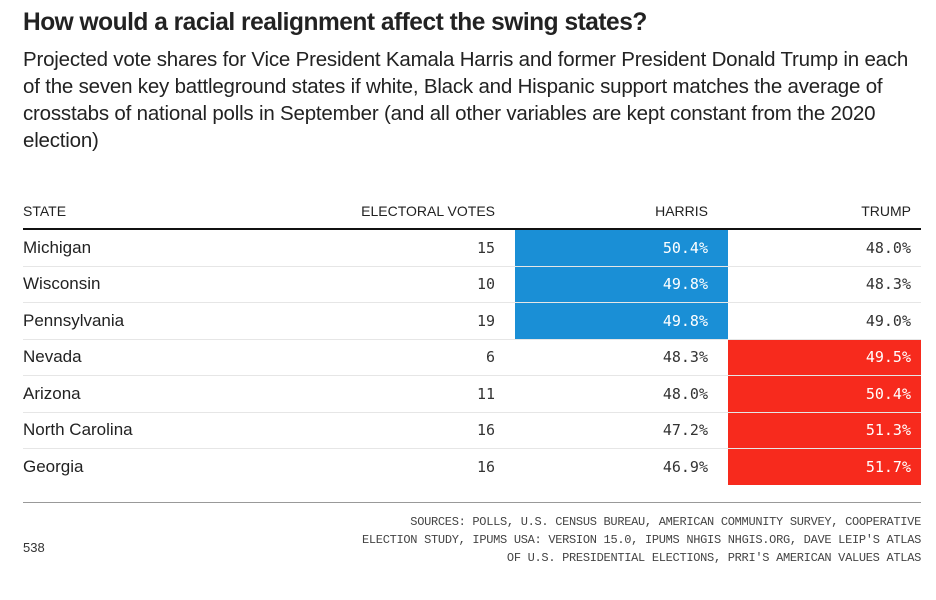 This screenshot has height=600, width=936. I want to click on state-name: Michigan, so click(57, 247).